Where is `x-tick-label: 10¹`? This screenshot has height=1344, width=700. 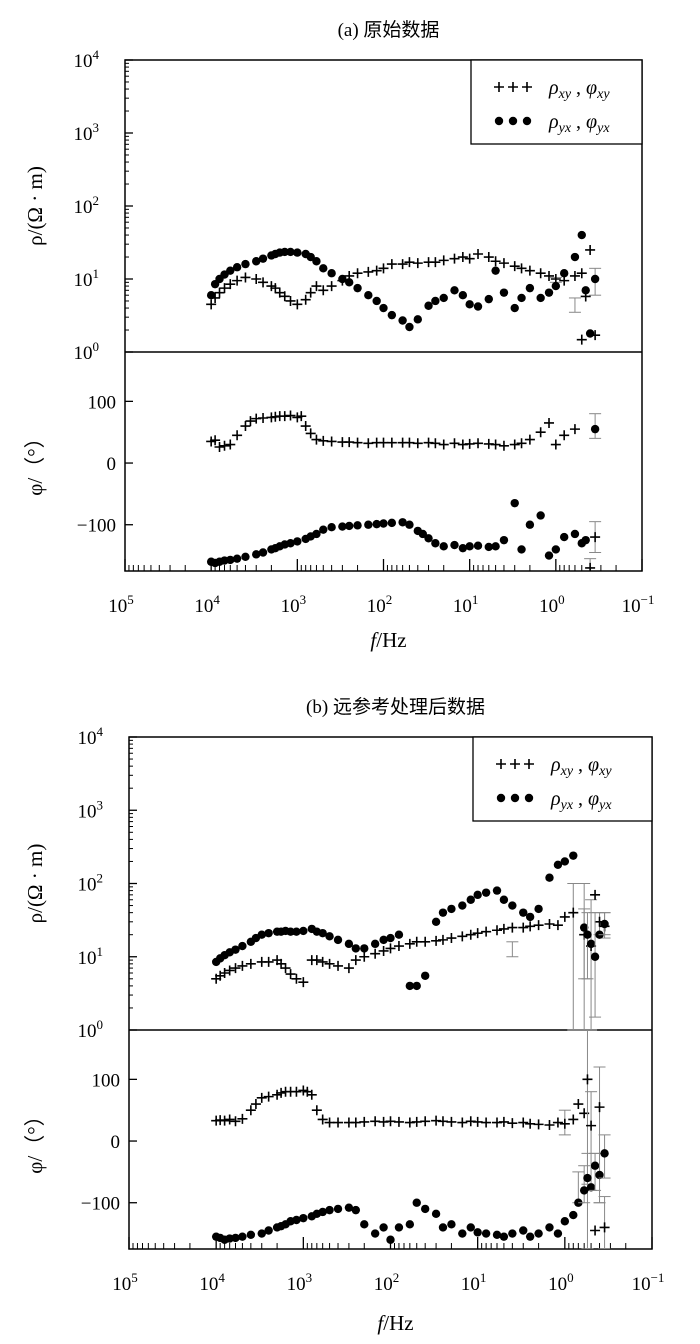 x-tick-label: 10¹ is located at coordinates (466, 604).